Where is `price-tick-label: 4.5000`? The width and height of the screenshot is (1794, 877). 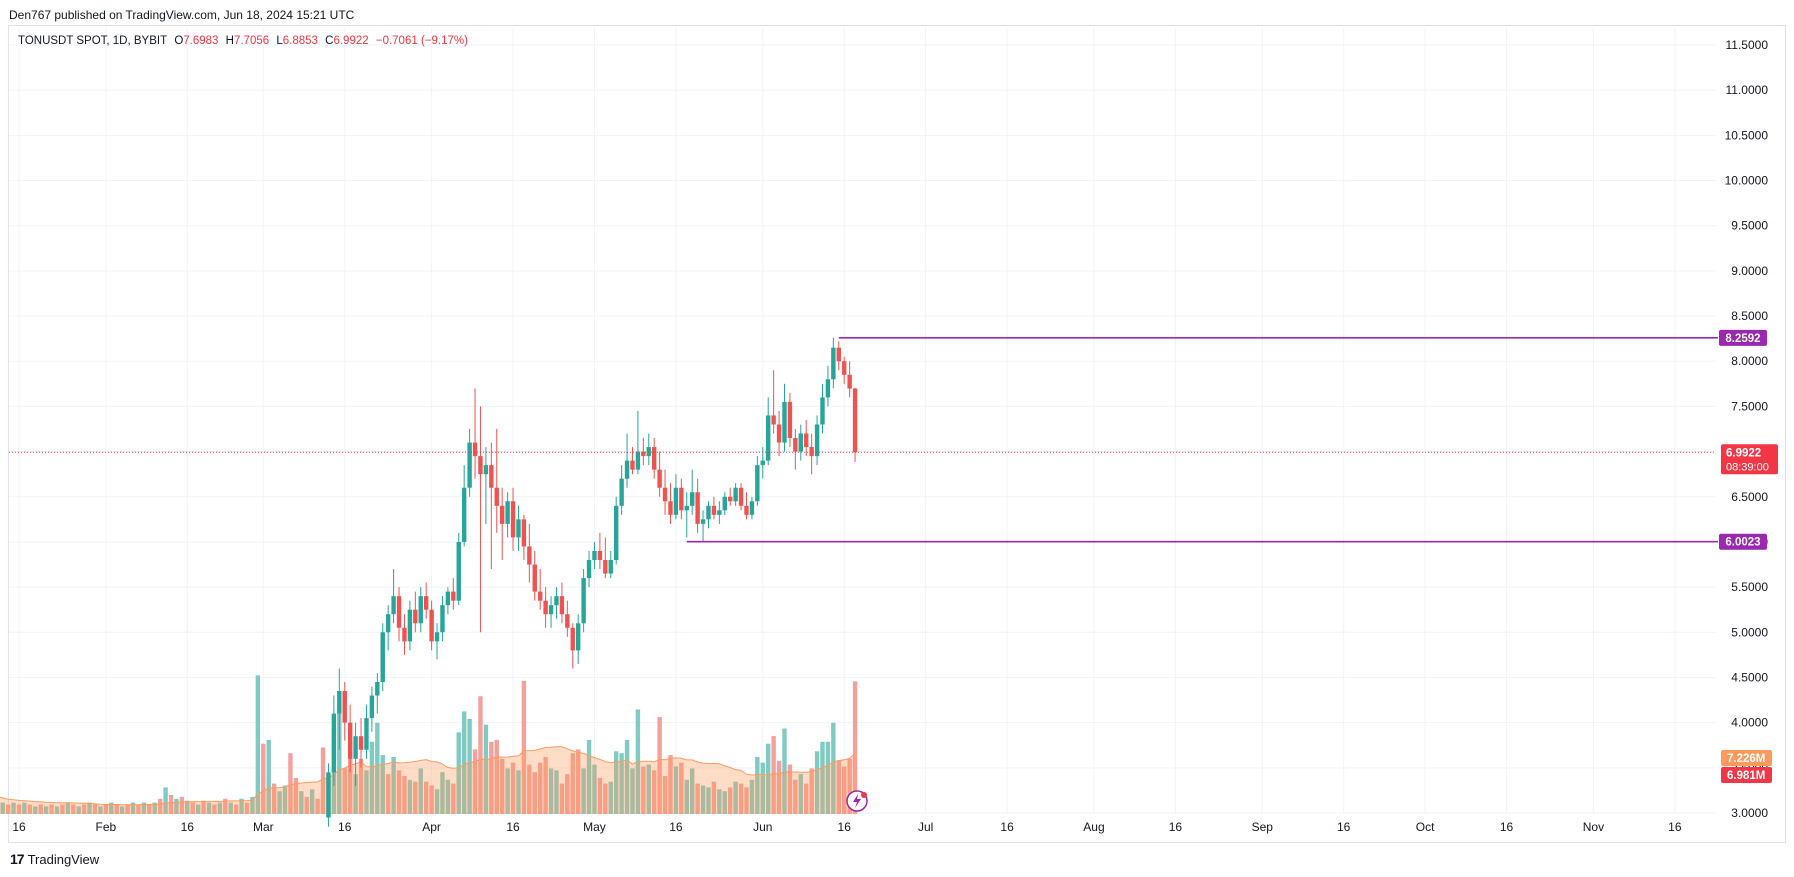
price-tick-label: 4.5000 is located at coordinates (1749, 677).